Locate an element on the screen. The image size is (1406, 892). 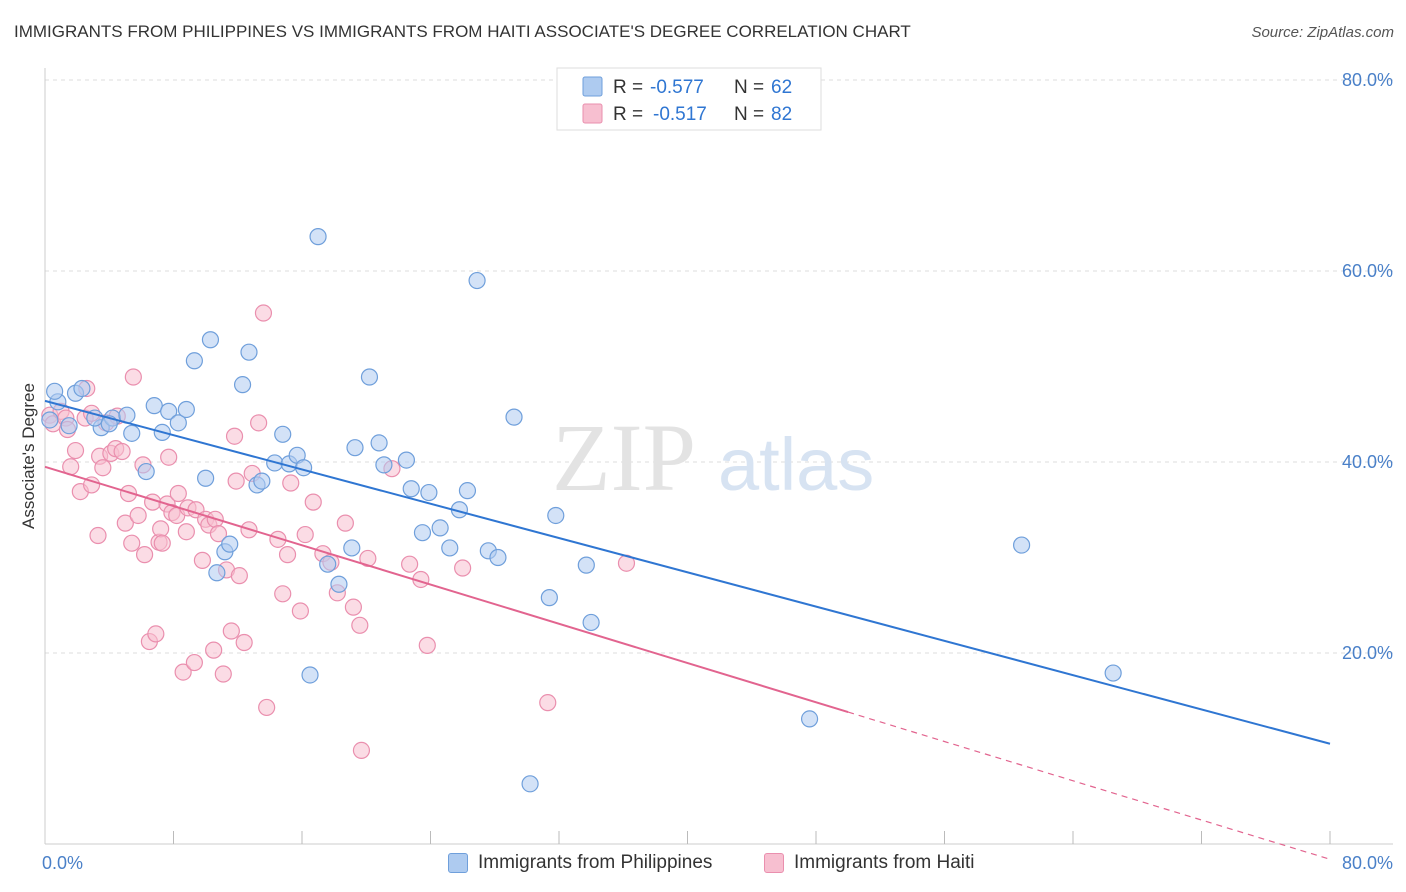
legend-item-haiti: Immigrants from Haiti is located at coordinates (869, 863).